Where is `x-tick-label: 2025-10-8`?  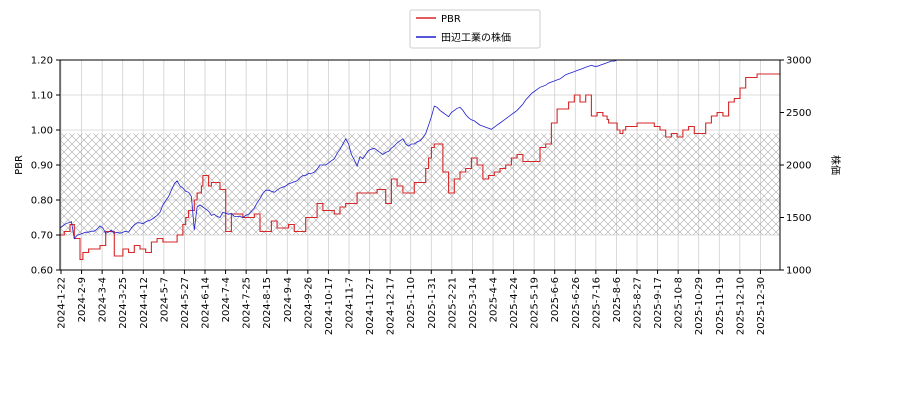
x-tick-label: 2025-10-8 is located at coordinates (679, 303).